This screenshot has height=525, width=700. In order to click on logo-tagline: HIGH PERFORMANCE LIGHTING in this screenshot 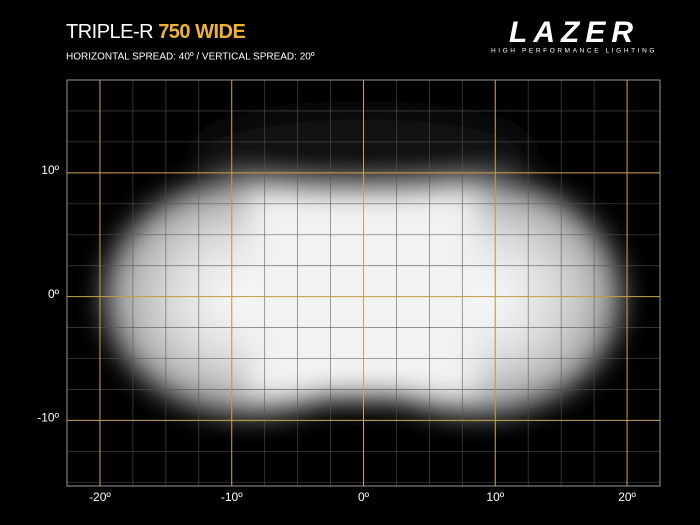, I will do `click(574, 51)`.